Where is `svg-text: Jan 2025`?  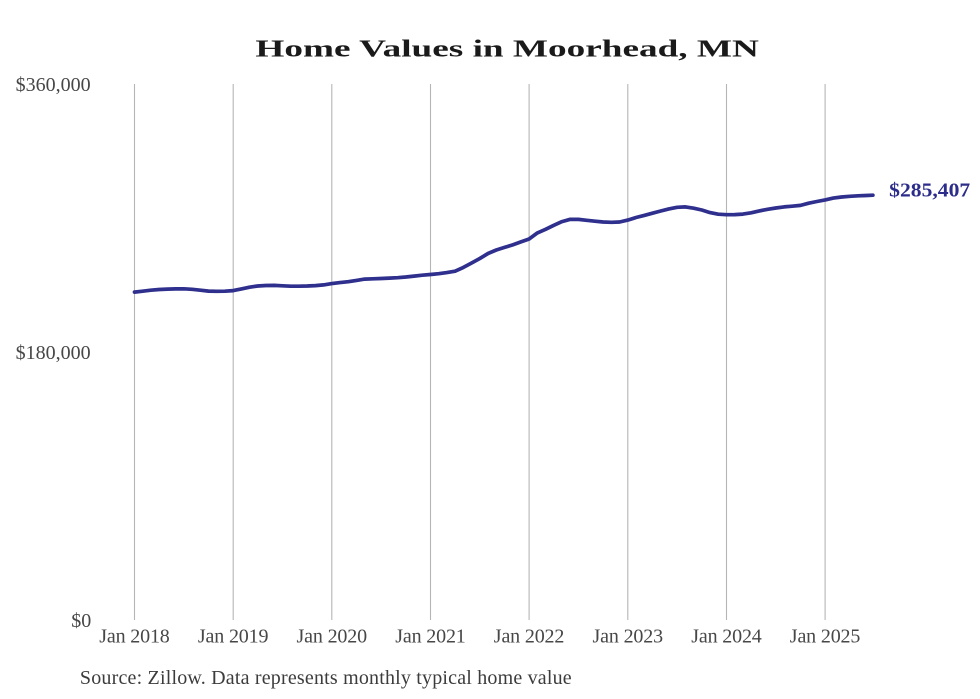
svg-text: Jan 2025 is located at coordinates (825, 636).